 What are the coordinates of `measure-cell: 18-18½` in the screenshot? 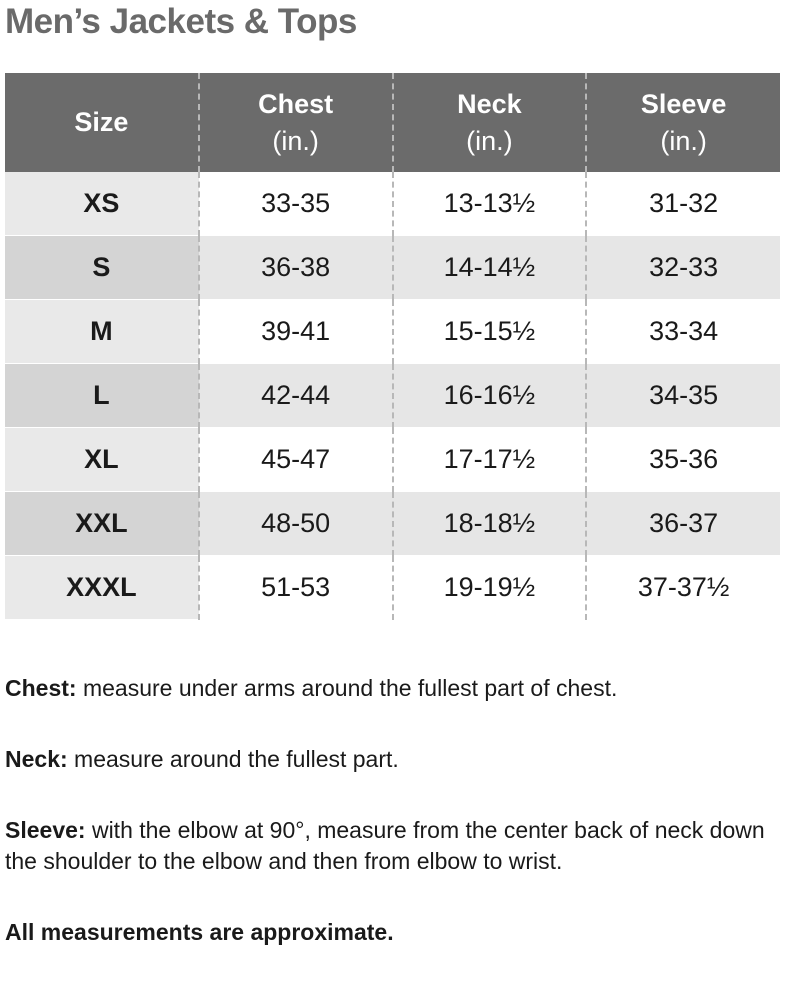 It's located at (489, 523).